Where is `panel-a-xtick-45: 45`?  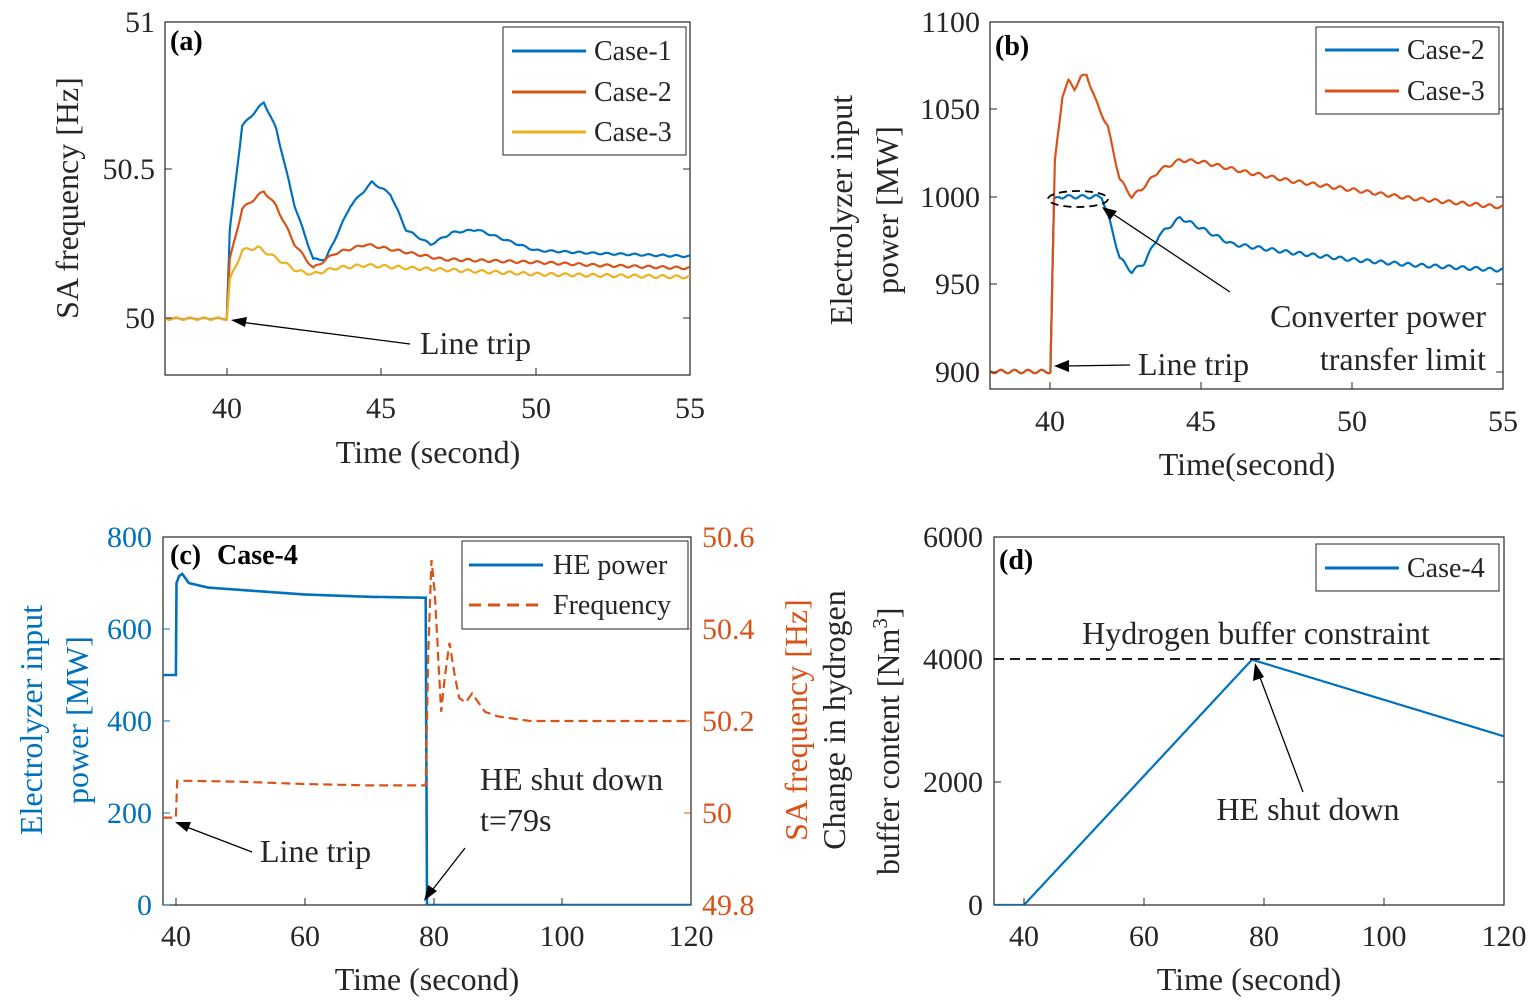
panel-a-xtick-45: 45 is located at coordinates (381, 408).